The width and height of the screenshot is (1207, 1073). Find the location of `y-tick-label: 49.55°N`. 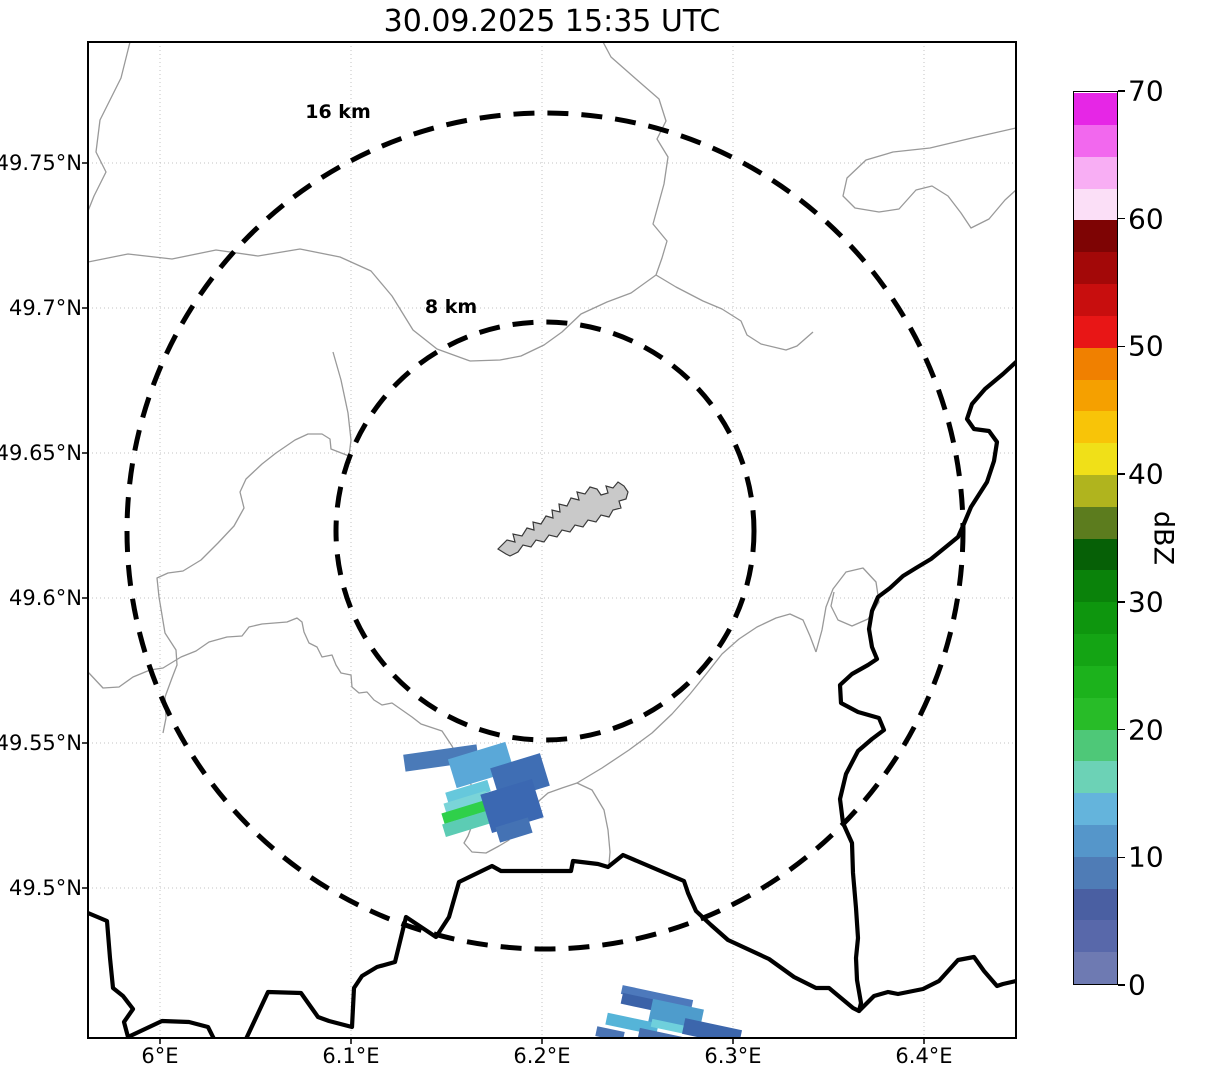

y-tick-label: 49.55°N is located at coordinates (41, 743).